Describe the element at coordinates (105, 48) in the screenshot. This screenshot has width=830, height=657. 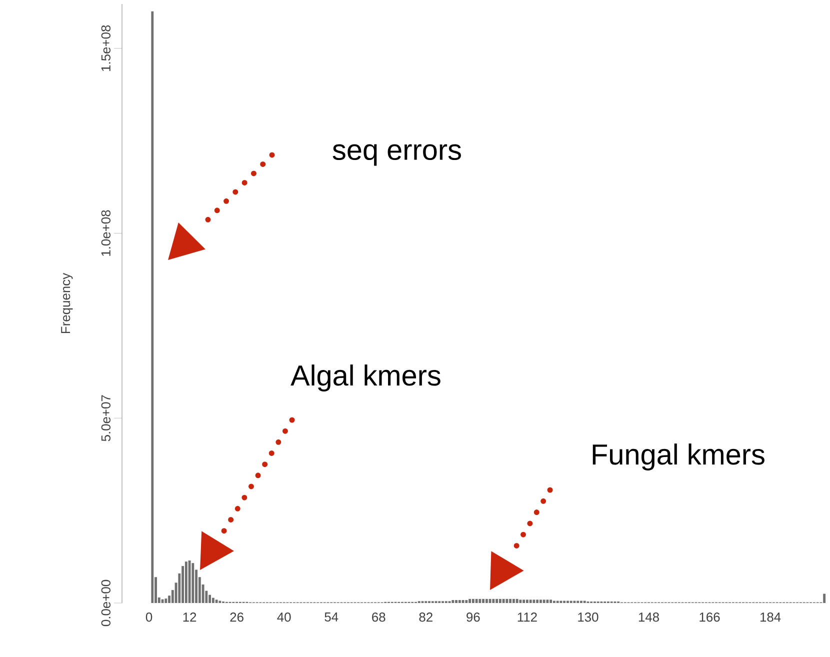
I see `y-tick-label: 1.5e+08` at that location.